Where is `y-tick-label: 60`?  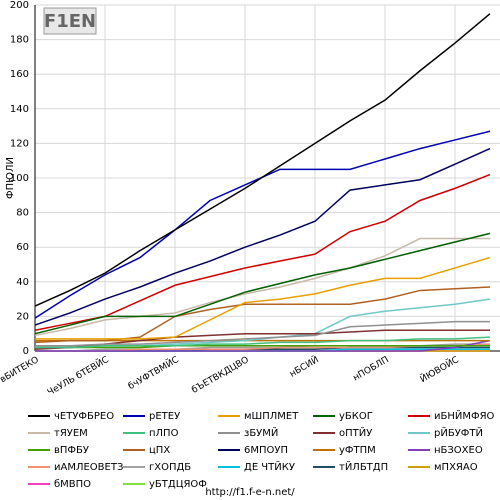 y-tick-label: 60 is located at coordinates (22, 247).